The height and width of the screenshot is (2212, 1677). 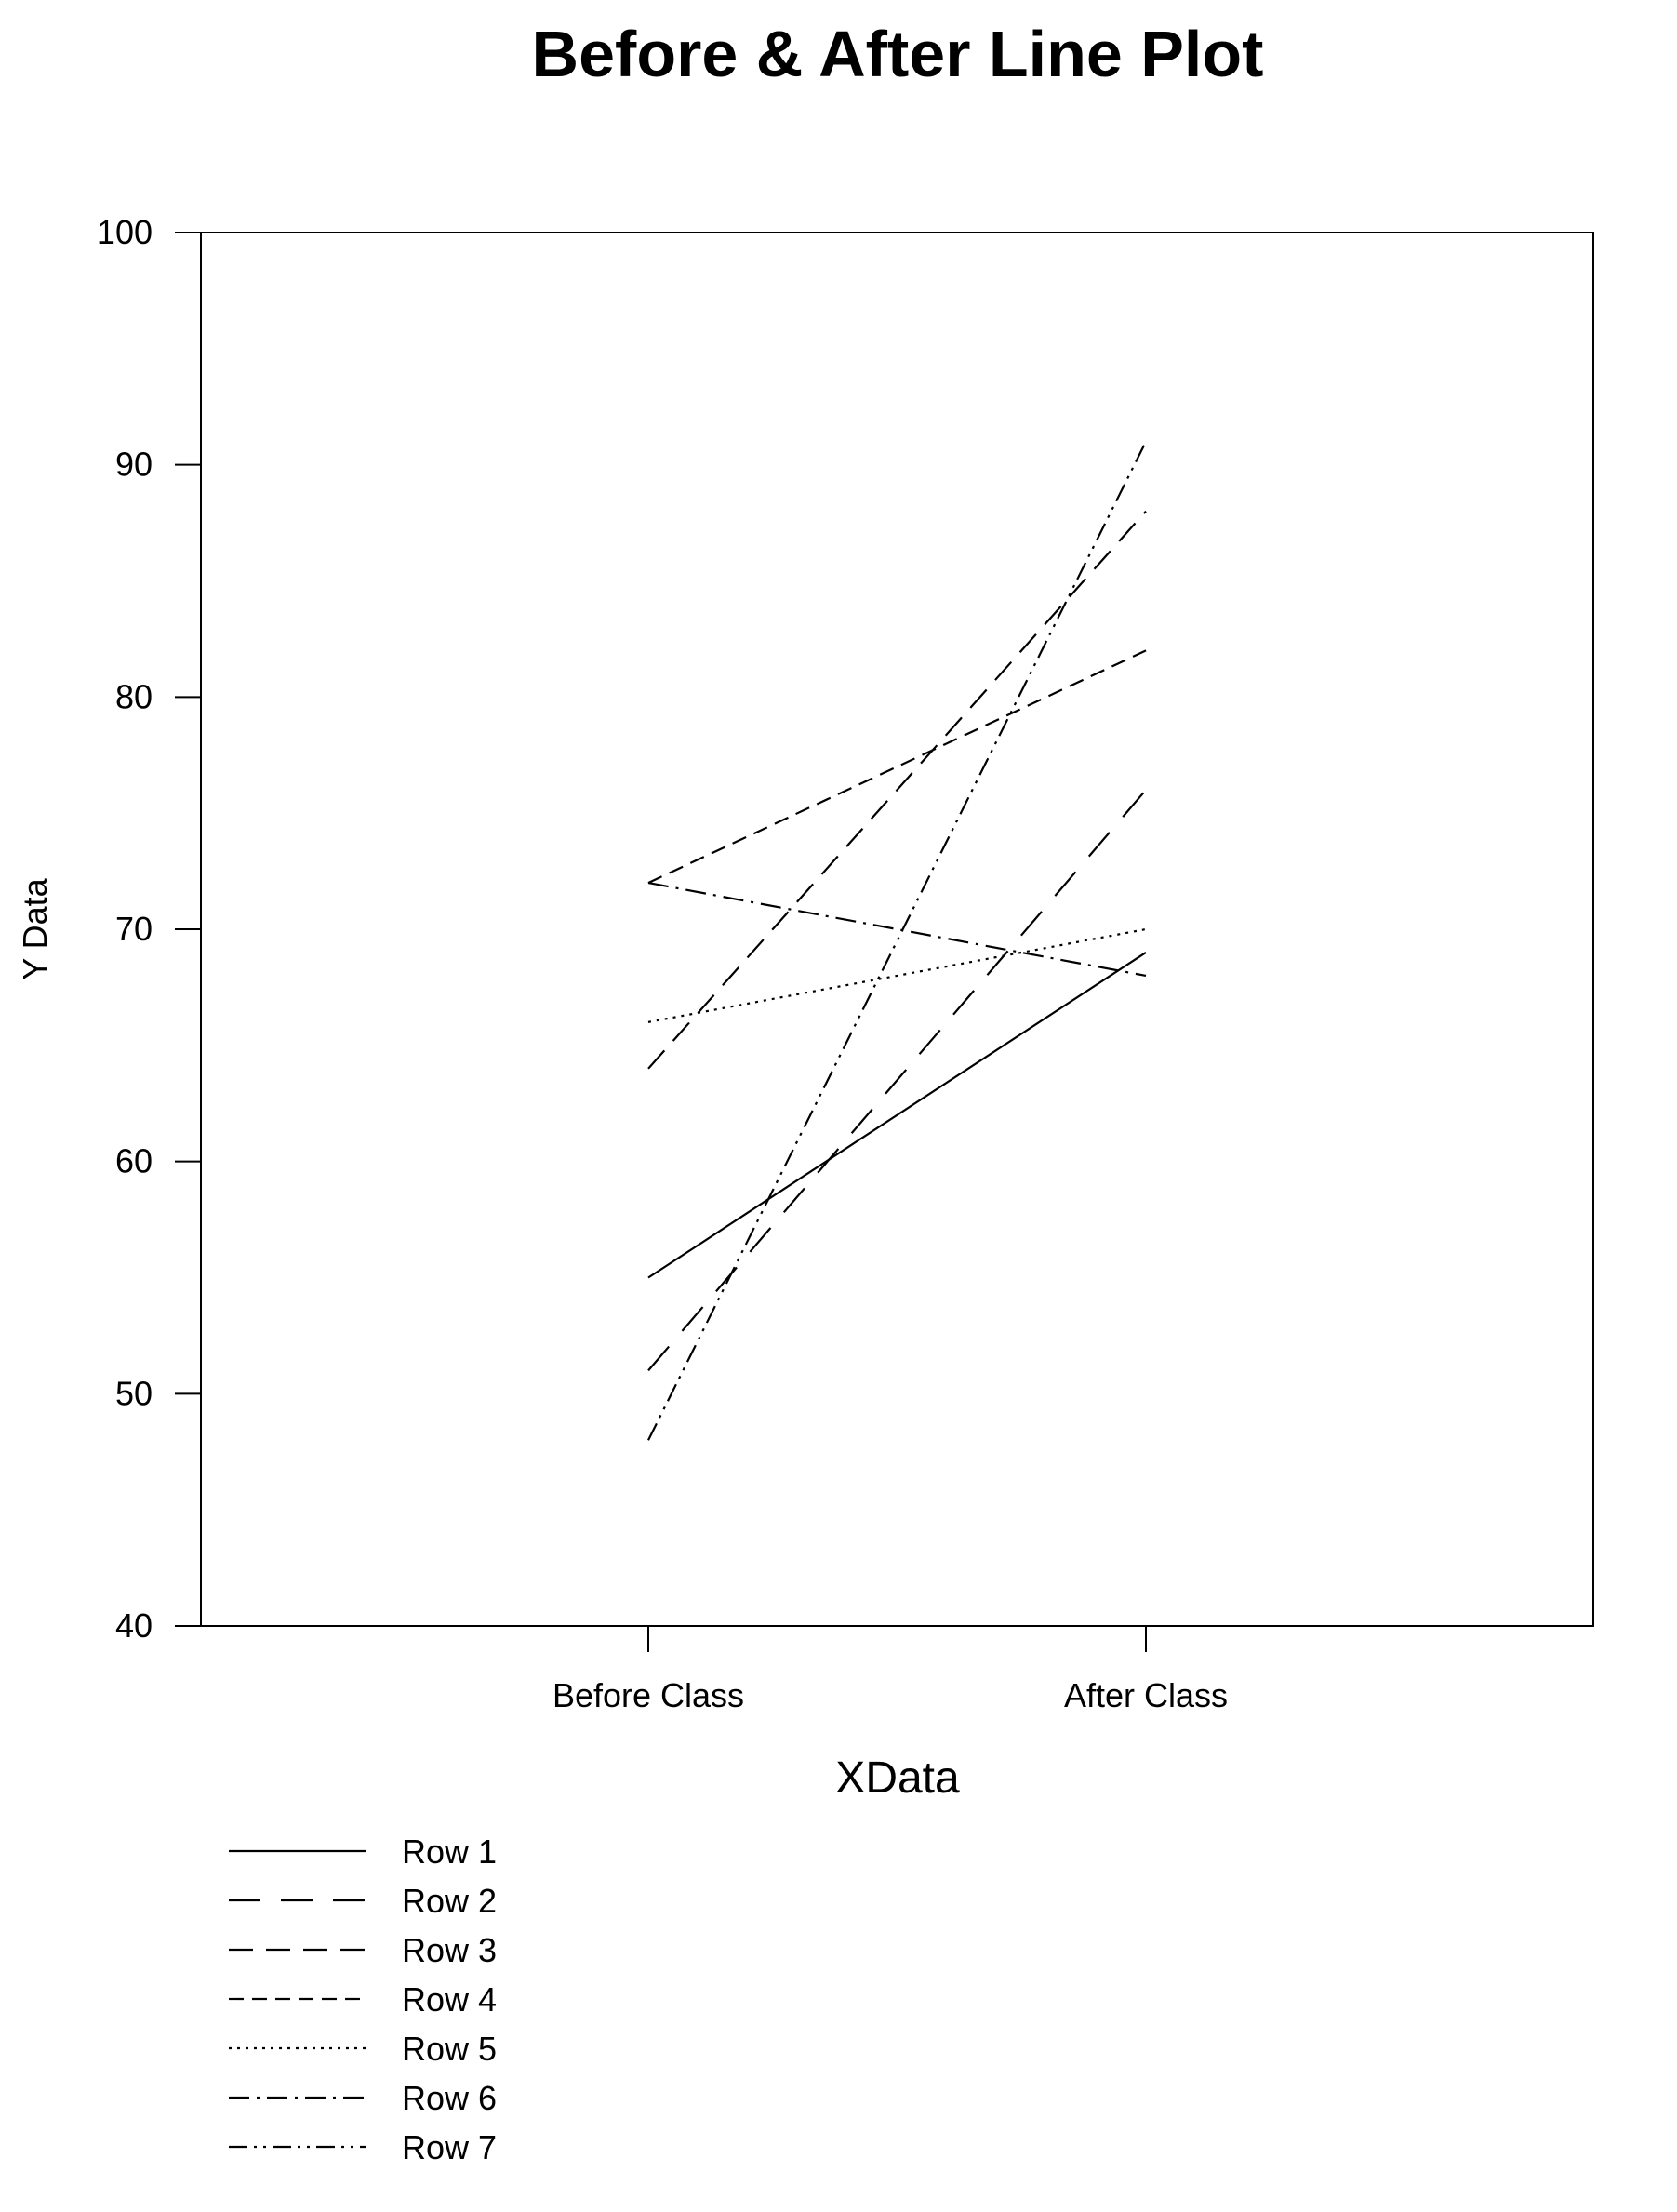 What do you see at coordinates (125, 232) in the screenshot?
I see `y-tick-label-100: 100` at bounding box center [125, 232].